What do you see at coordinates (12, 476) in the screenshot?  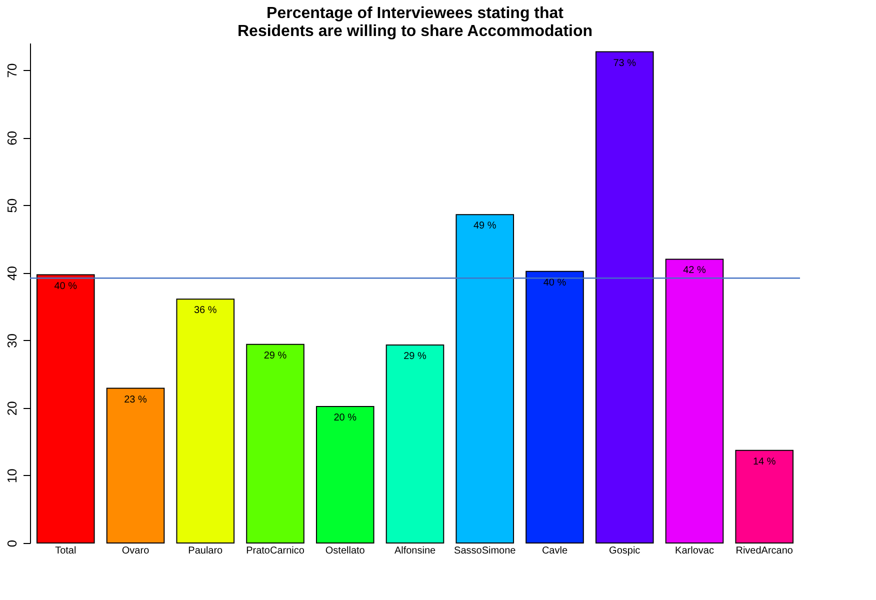 I see `y-tick-label: 10` at bounding box center [12, 476].